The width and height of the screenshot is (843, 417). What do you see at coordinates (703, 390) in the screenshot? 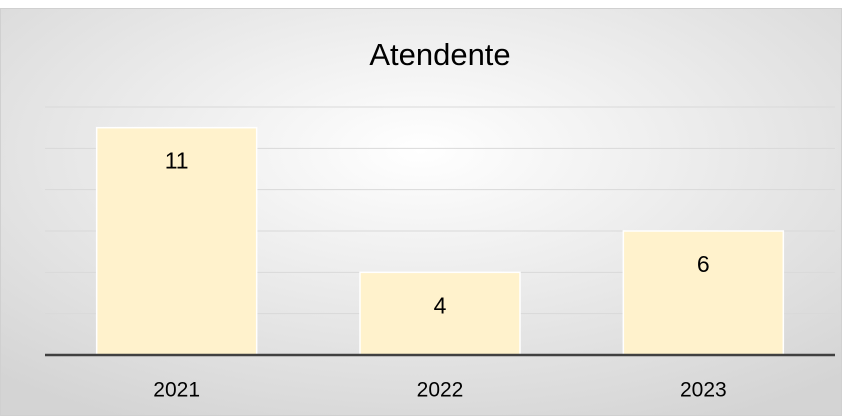
I see `x-tick-label: 2023` at bounding box center [703, 390].